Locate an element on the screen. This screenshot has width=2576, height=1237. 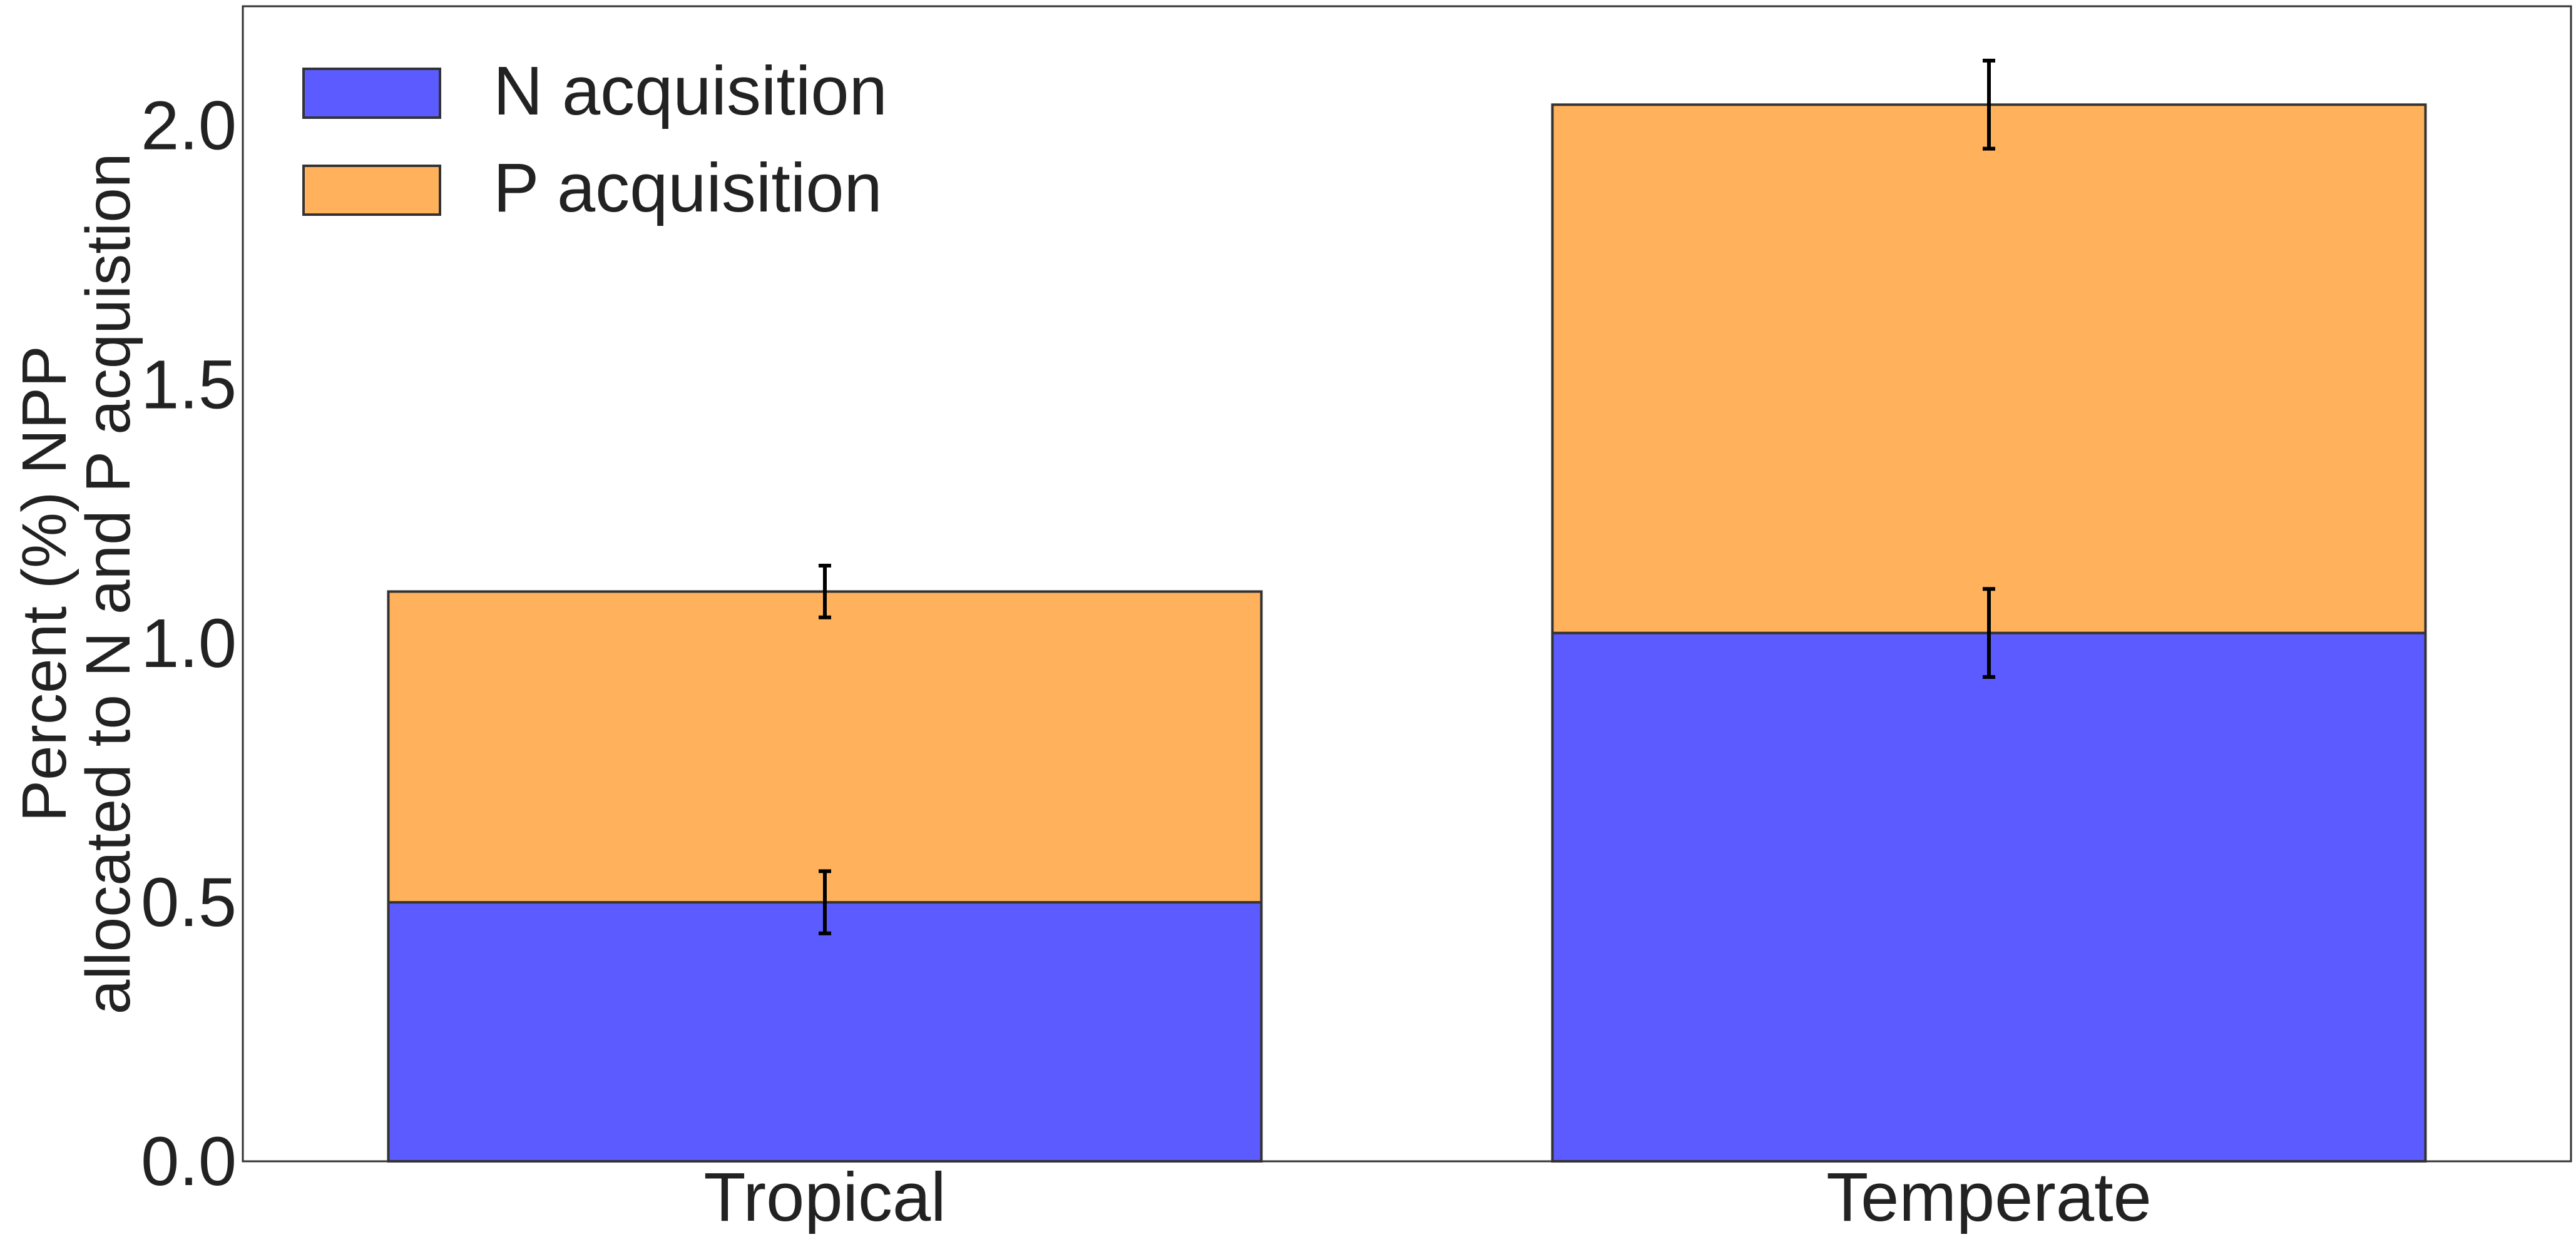
y-tick-label: 2.0 is located at coordinates (189, 126).